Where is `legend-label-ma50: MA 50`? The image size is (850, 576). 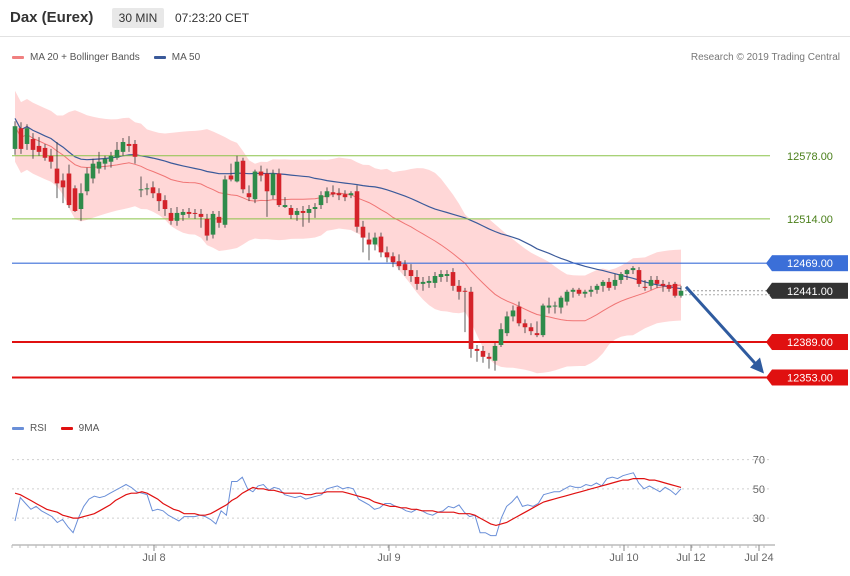
legend-label-ma50: MA 50 is located at coordinates (186, 57).